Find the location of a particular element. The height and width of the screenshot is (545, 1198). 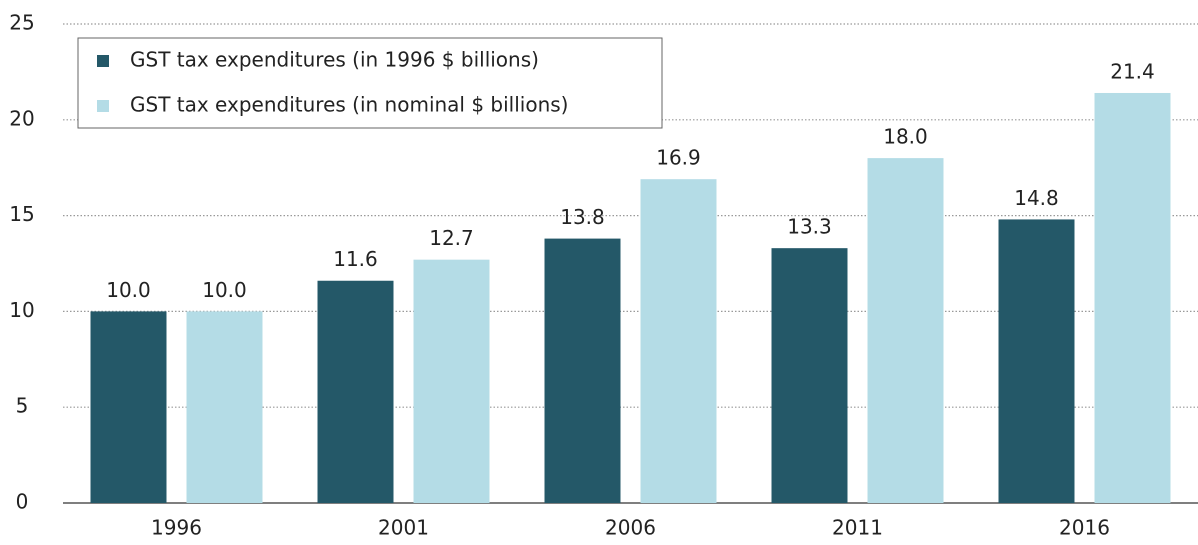

value-label: 11.6 is located at coordinates (355, 259).